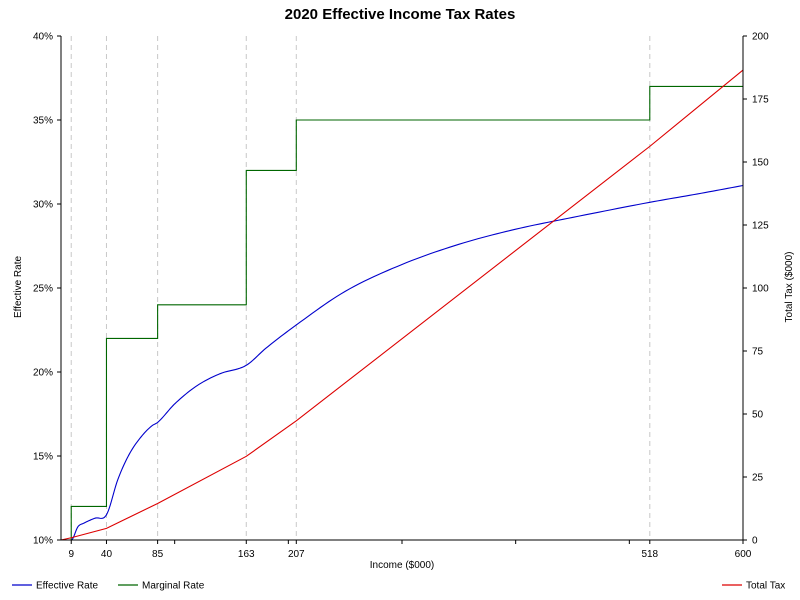 Image resolution: width=800 pixels, height=600 pixels. Describe the element at coordinates (43, 373) in the screenshot. I see `y-left-tick-label: 20%` at that location.